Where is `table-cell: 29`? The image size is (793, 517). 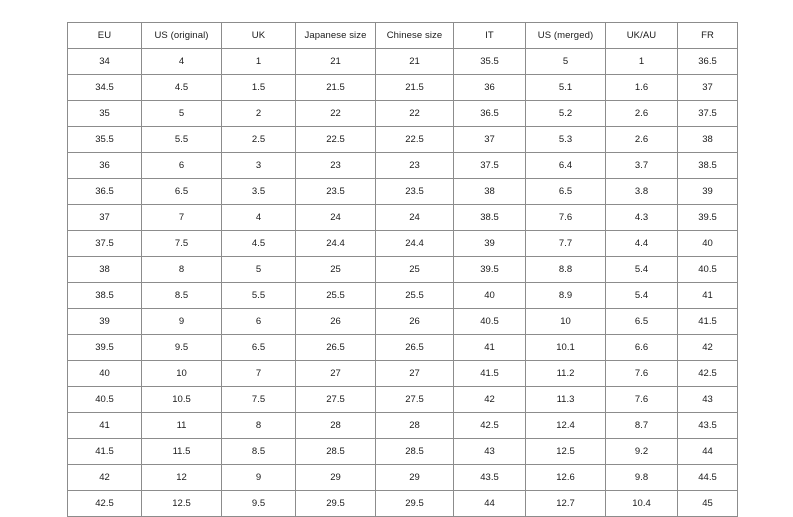 table-cell: 29 is located at coordinates (335, 477).